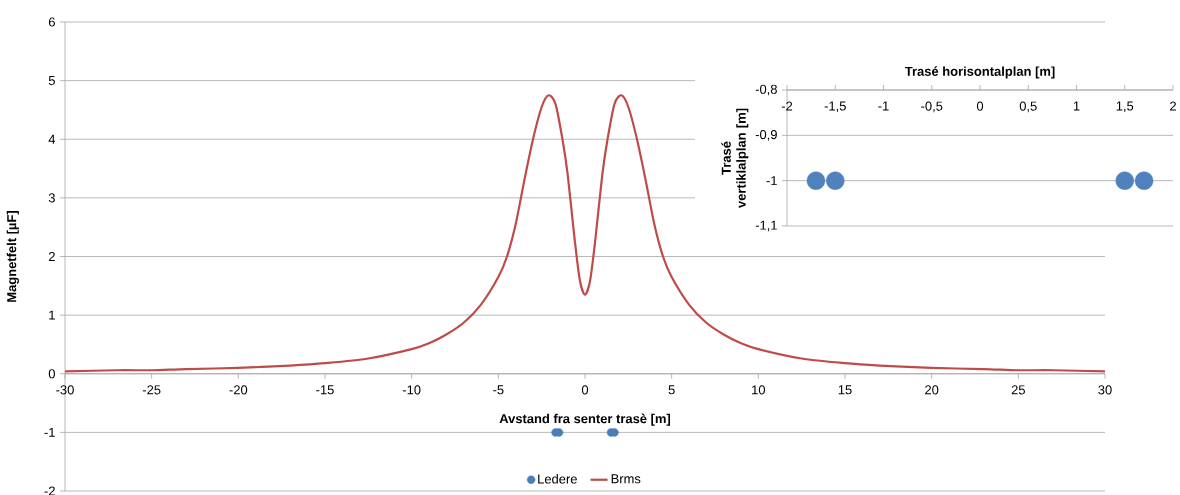 The width and height of the screenshot is (1180, 495). Describe the element at coordinates (238, 390) in the screenshot. I see `x-tick-label: -20` at that location.